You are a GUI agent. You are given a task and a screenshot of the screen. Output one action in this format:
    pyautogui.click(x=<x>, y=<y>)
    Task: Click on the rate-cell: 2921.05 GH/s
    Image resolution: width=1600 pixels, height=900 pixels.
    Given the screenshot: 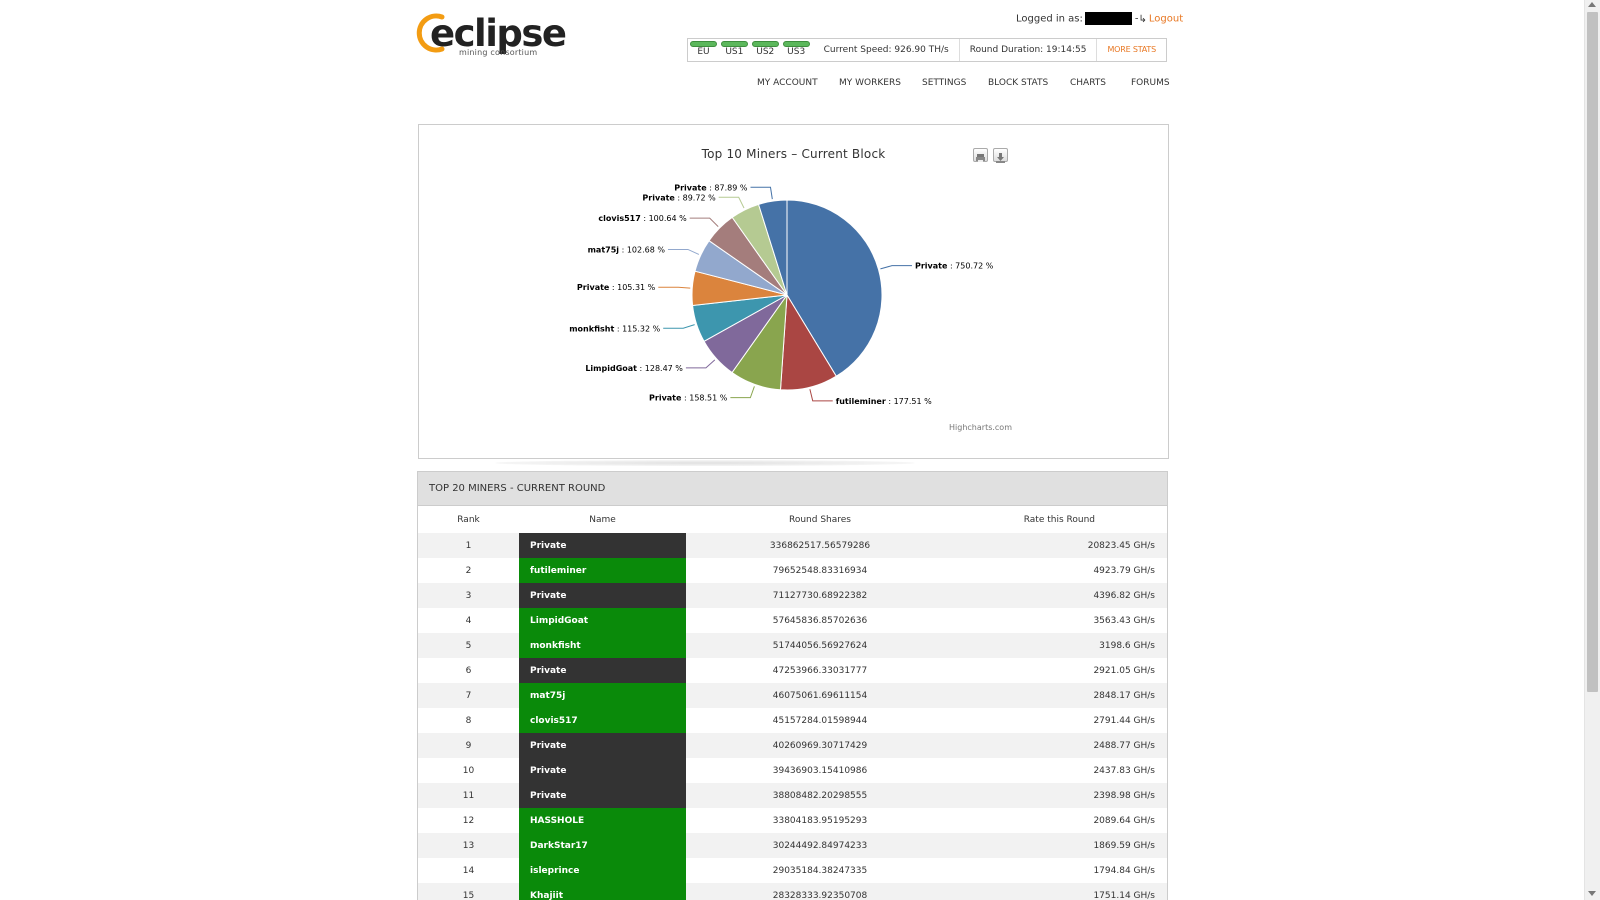 What is the action you would take?
    pyautogui.click(x=1060, y=670)
    